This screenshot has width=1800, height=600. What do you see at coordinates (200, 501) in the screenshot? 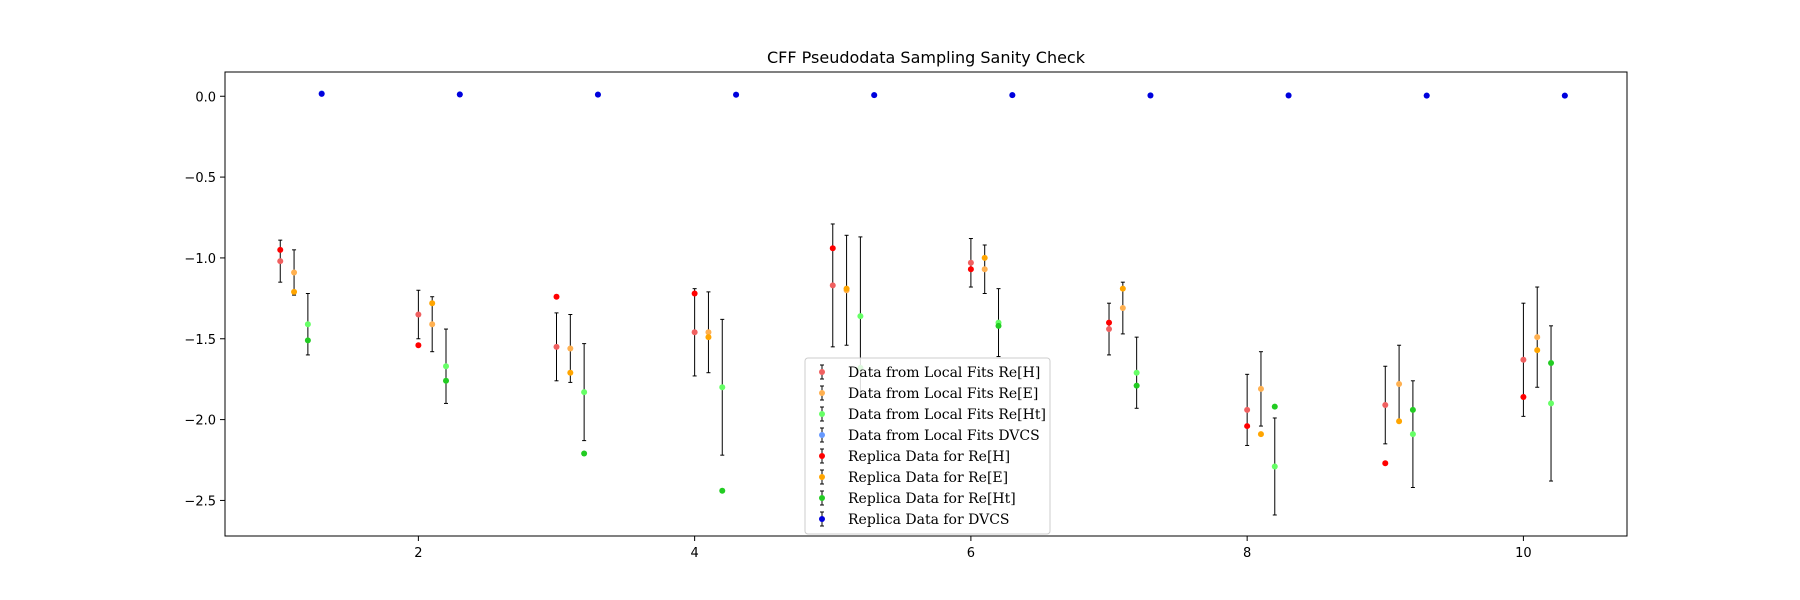
I see `y-tick-label: −2.5` at bounding box center [200, 501].